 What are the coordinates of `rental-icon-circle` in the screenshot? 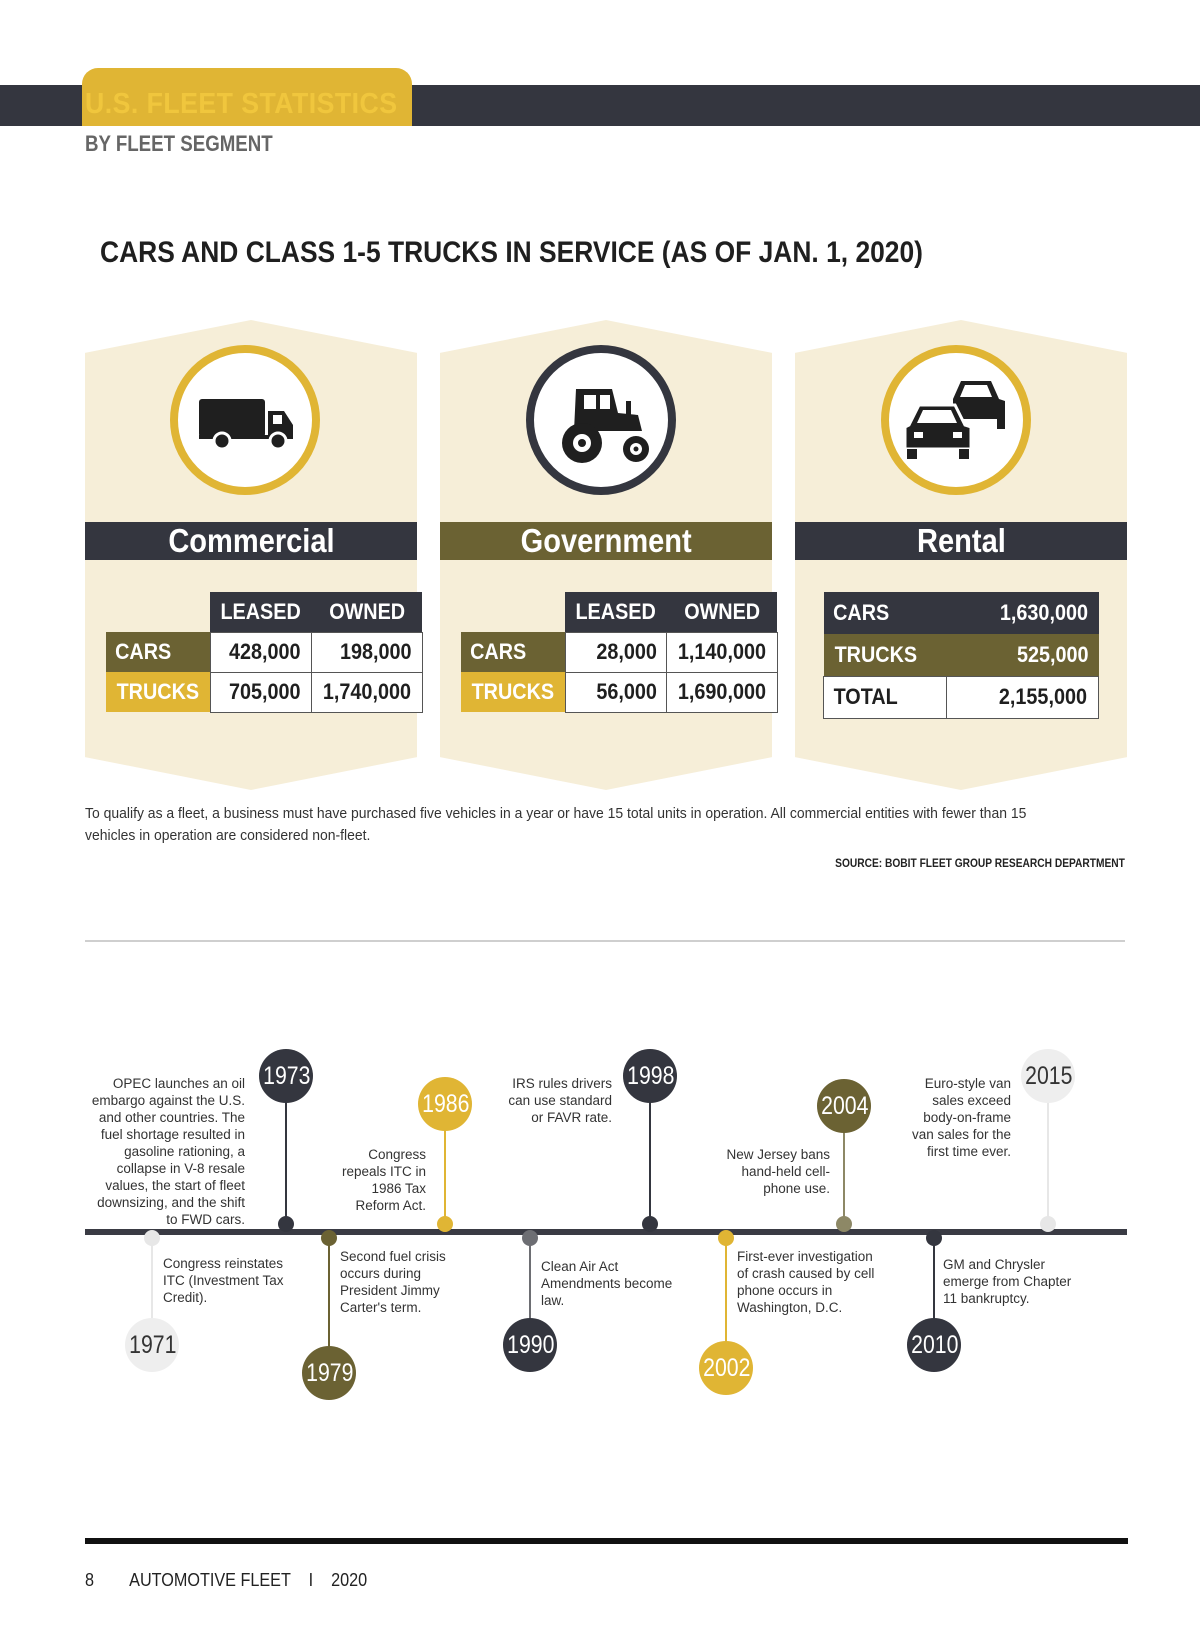 It's located at (956, 420).